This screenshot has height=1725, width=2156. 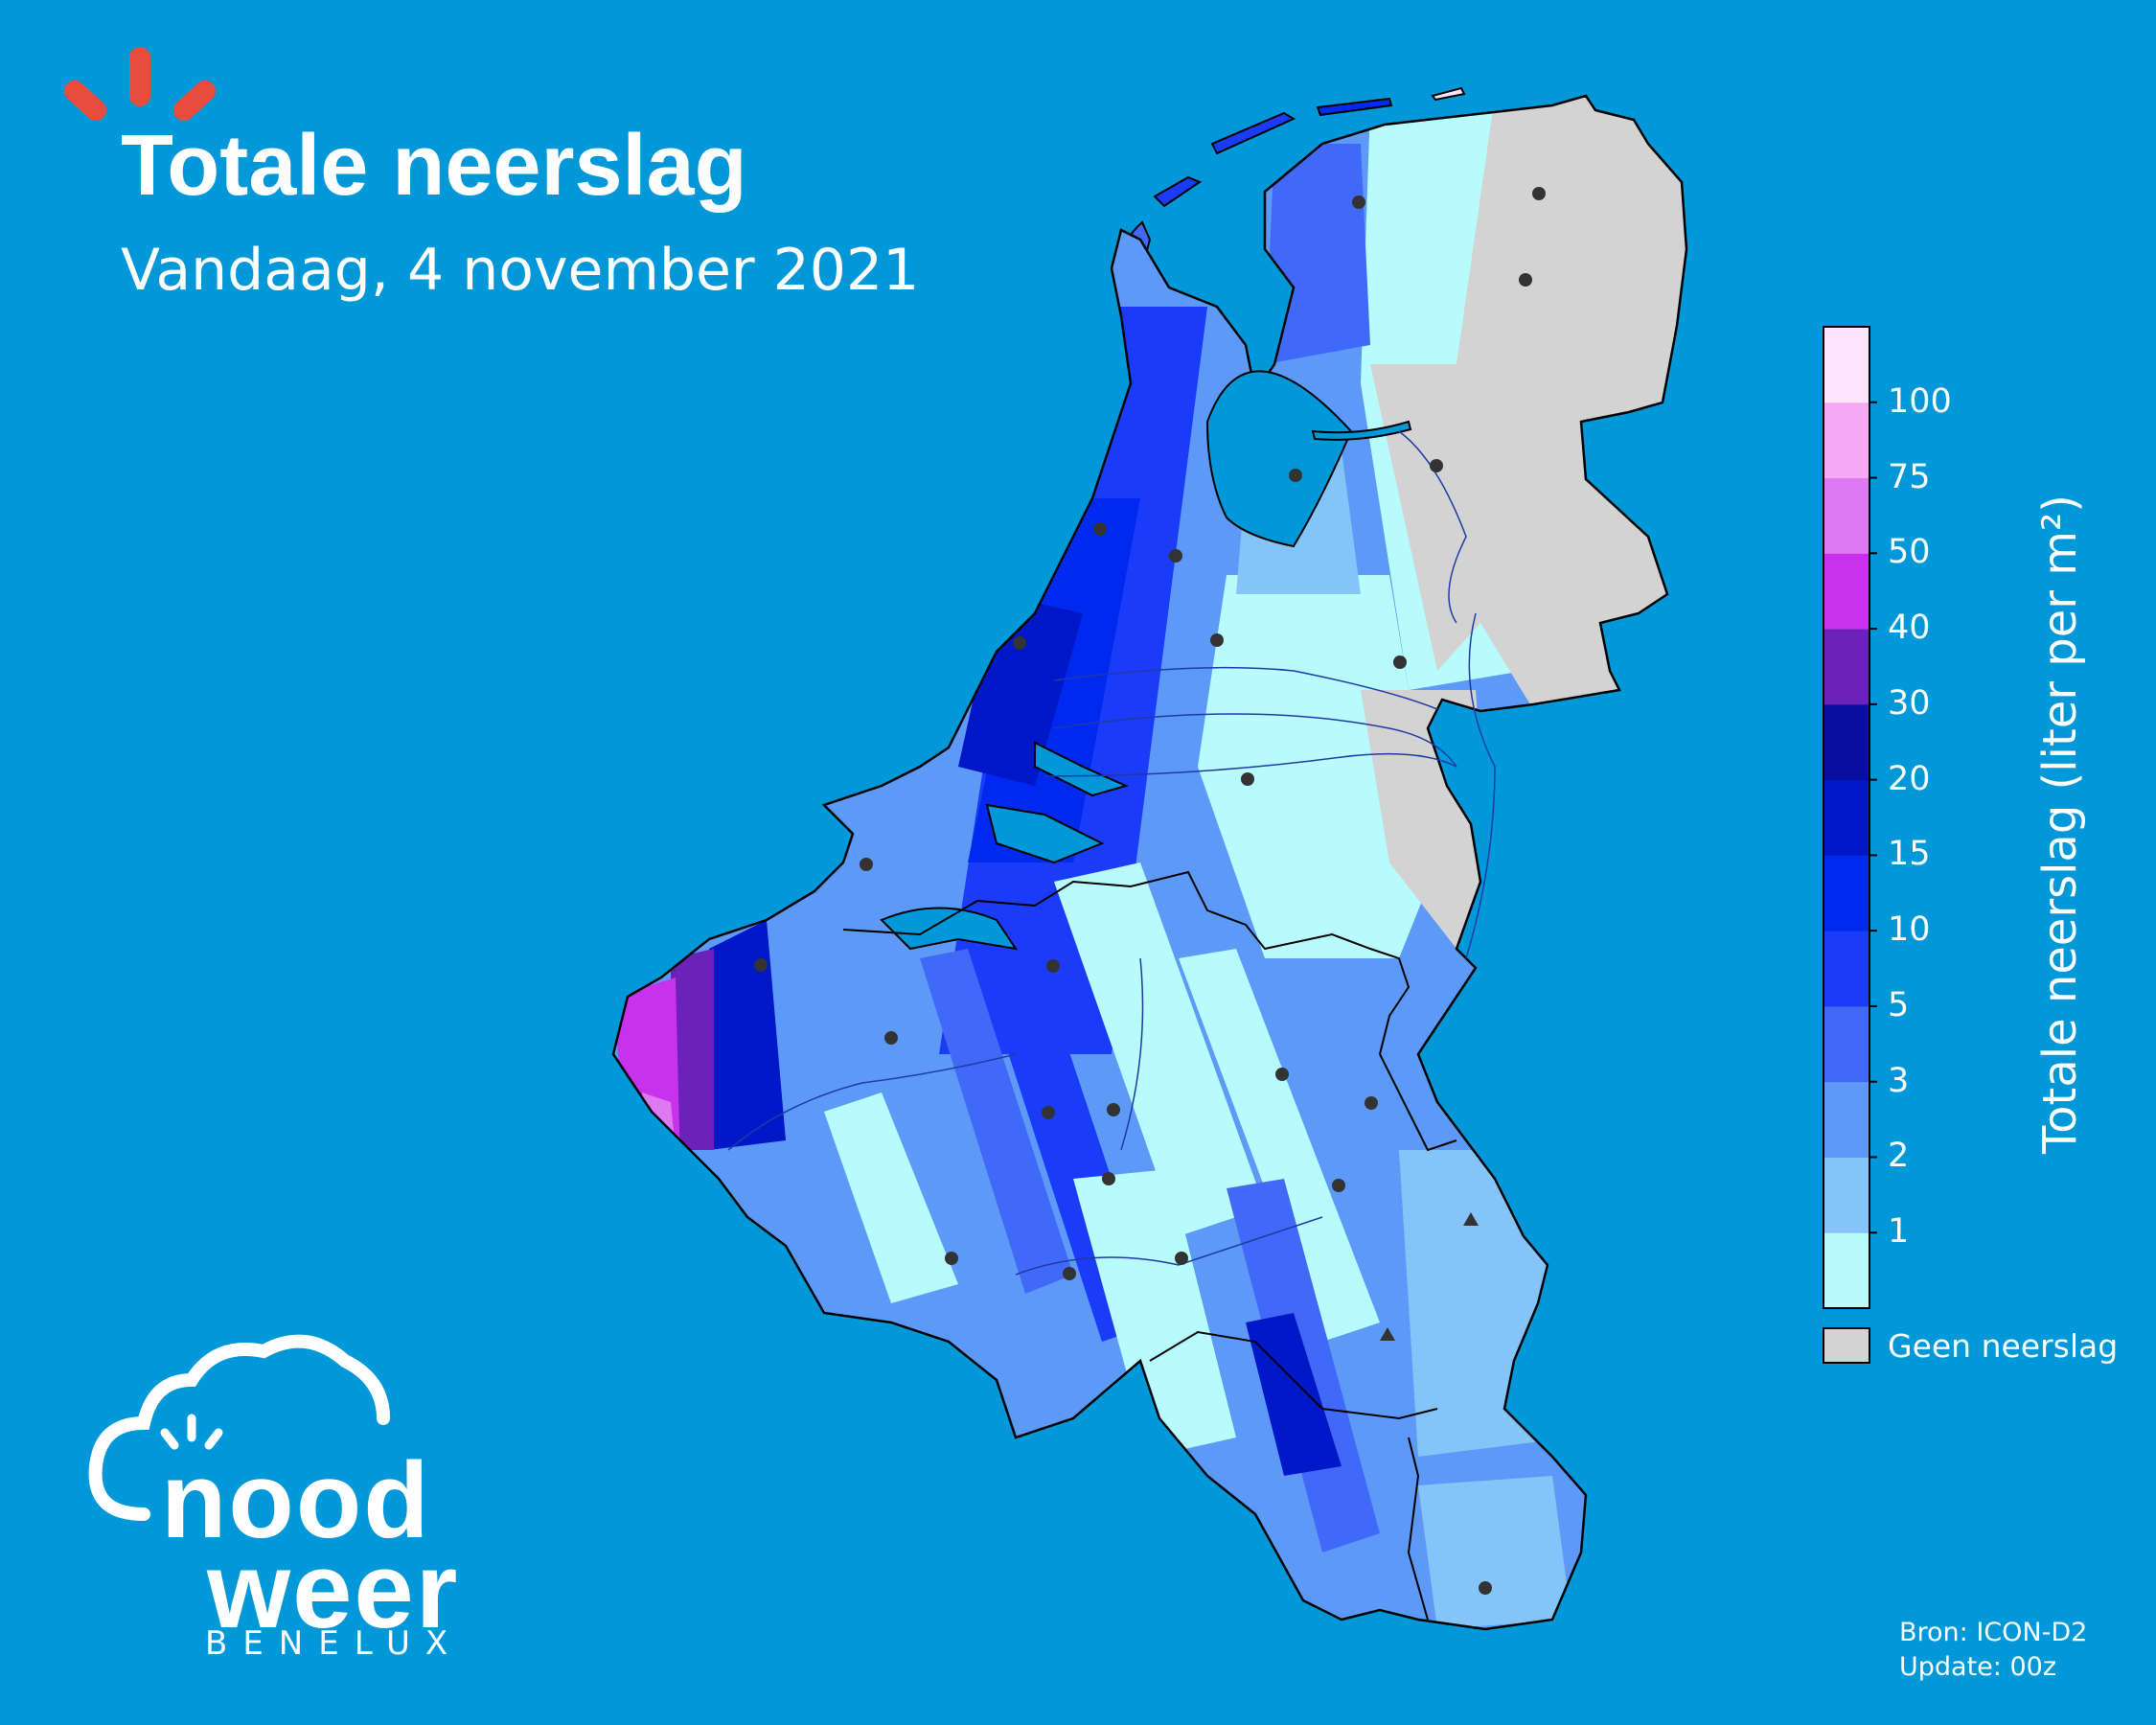 What do you see at coordinates (1846, 1345) in the screenshot?
I see `no-data-swatch` at bounding box center [1846, 1345].